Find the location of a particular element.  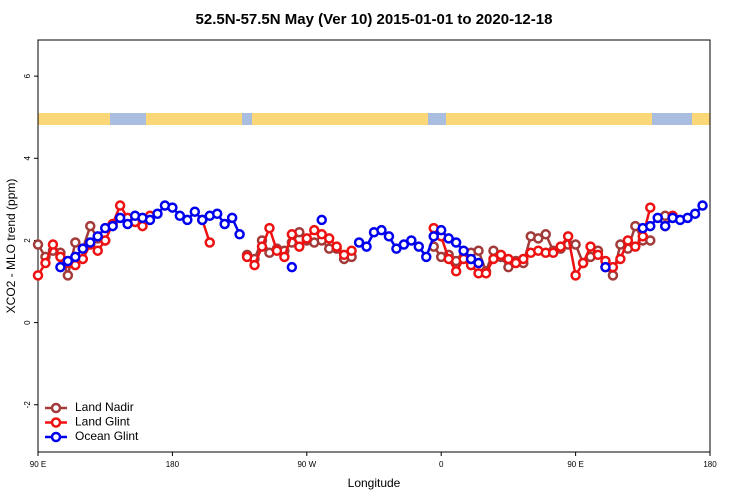

y-tick-label: 6 is located at coordinates (27, 75).